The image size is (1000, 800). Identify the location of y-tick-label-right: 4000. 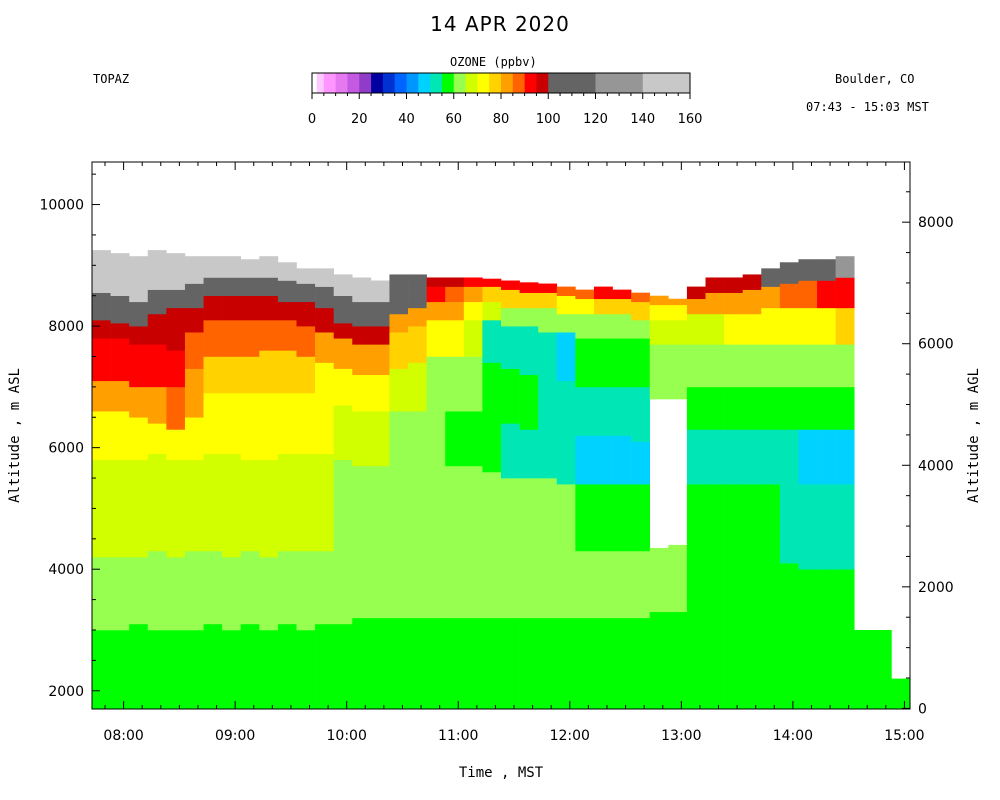
(936, 466).